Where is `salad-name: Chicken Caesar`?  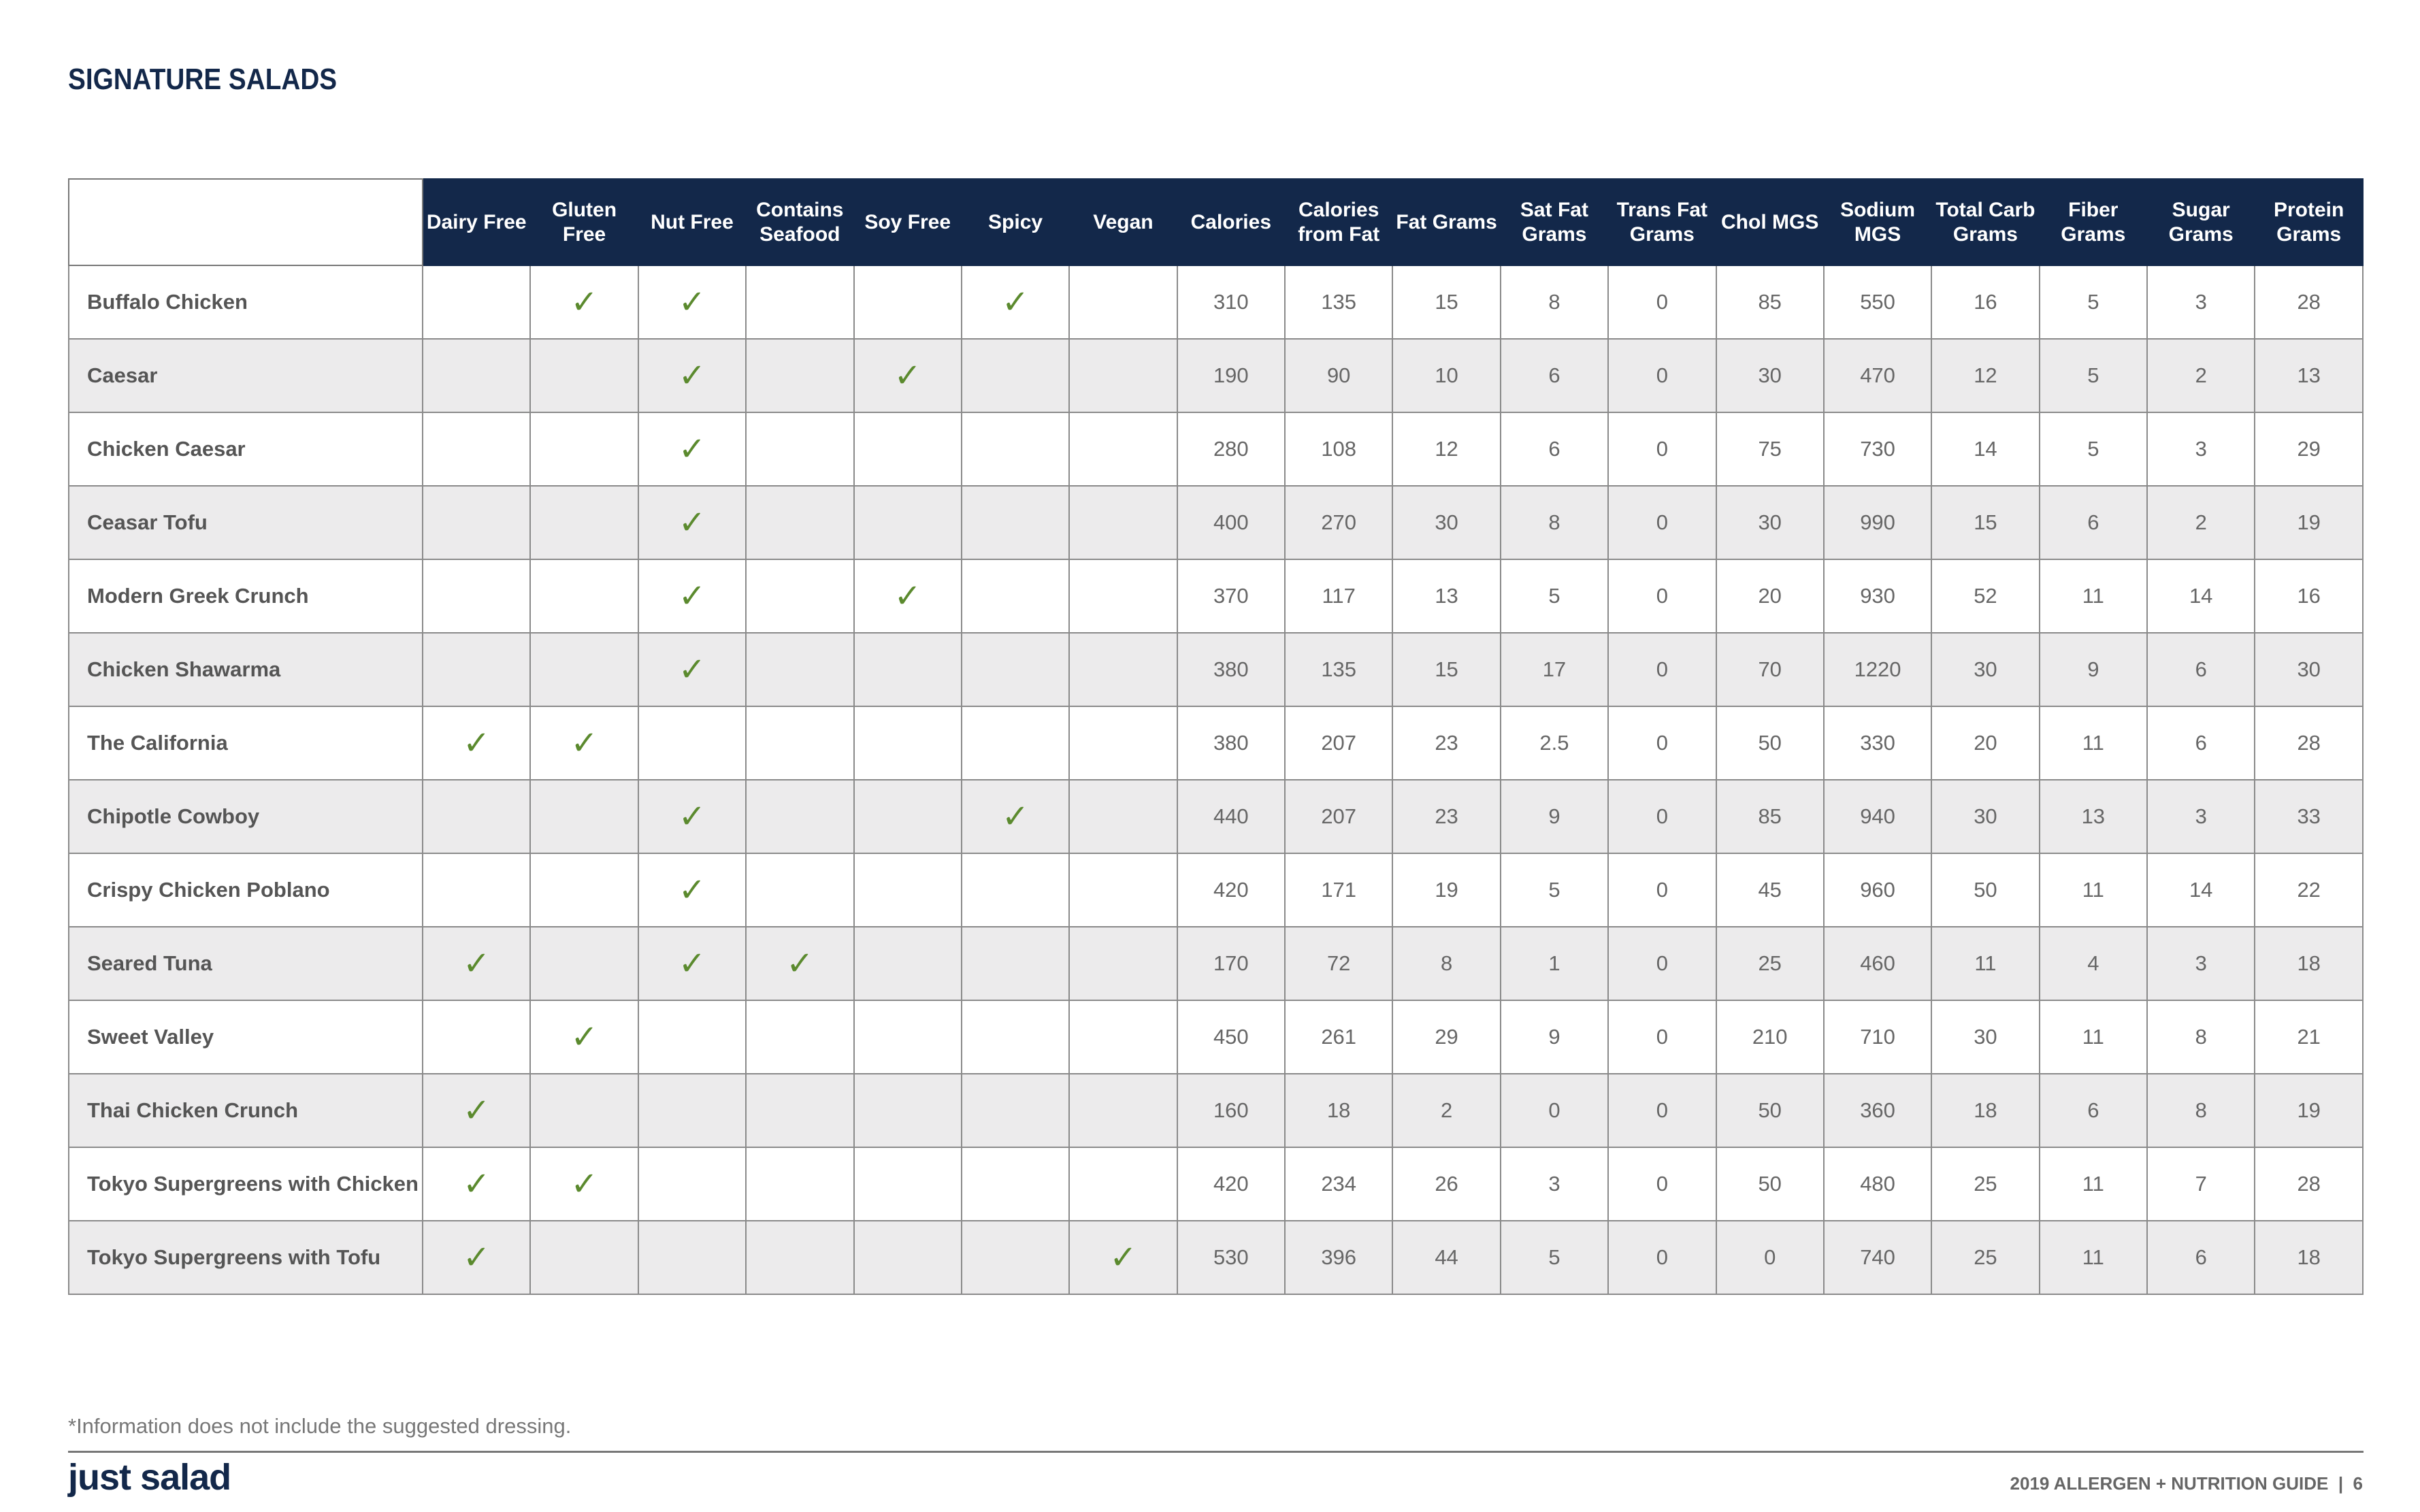 salad-name: Chicken Caesar is located at coordinates (245, 449).